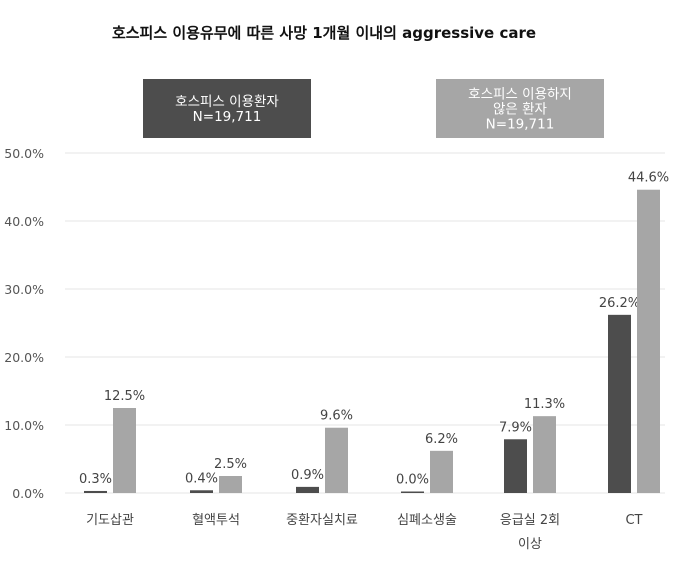 This screenshot has height=571, width=673. Describe the element at coordinates (648, 178) in the screenshot. I see `data-label-series2-cat6: 44.6%` at that location.